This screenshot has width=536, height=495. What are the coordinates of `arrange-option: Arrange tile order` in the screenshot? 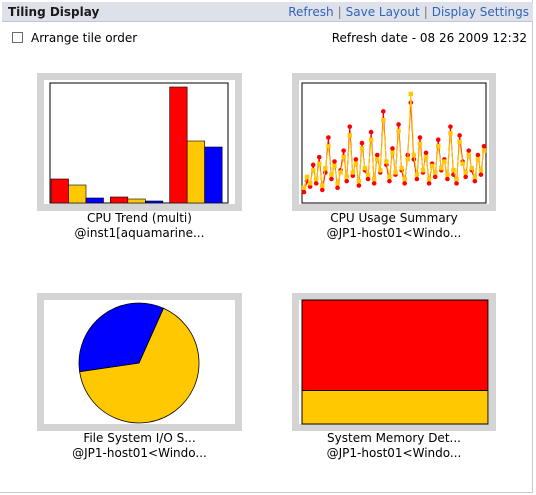 It's located at (74, 38).